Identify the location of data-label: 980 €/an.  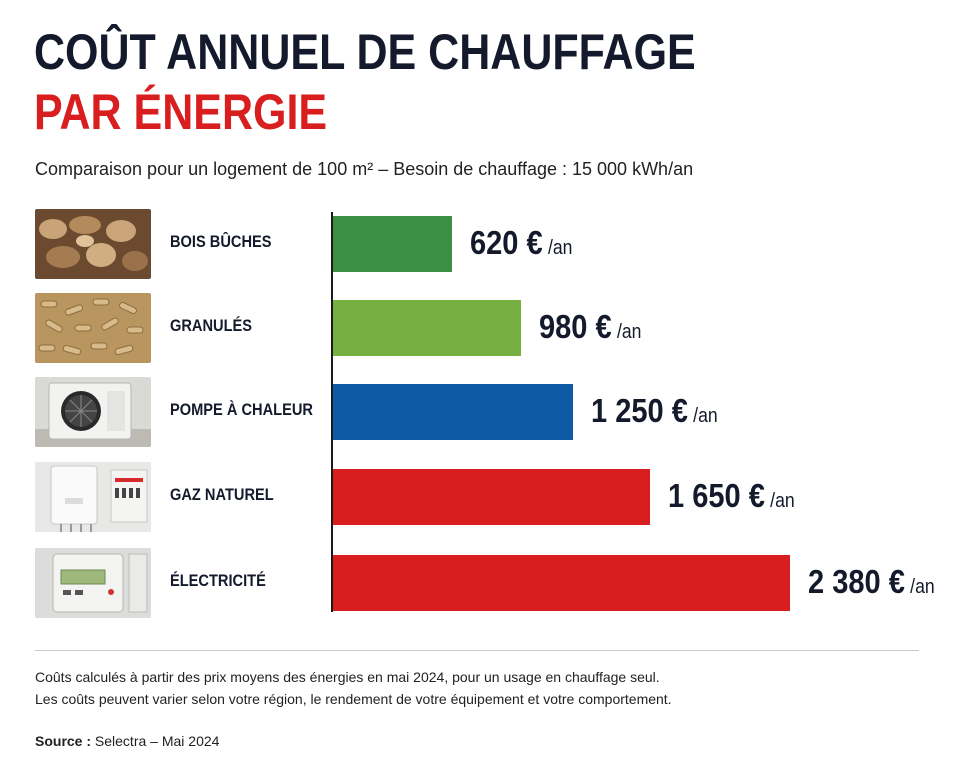
(590, 327).